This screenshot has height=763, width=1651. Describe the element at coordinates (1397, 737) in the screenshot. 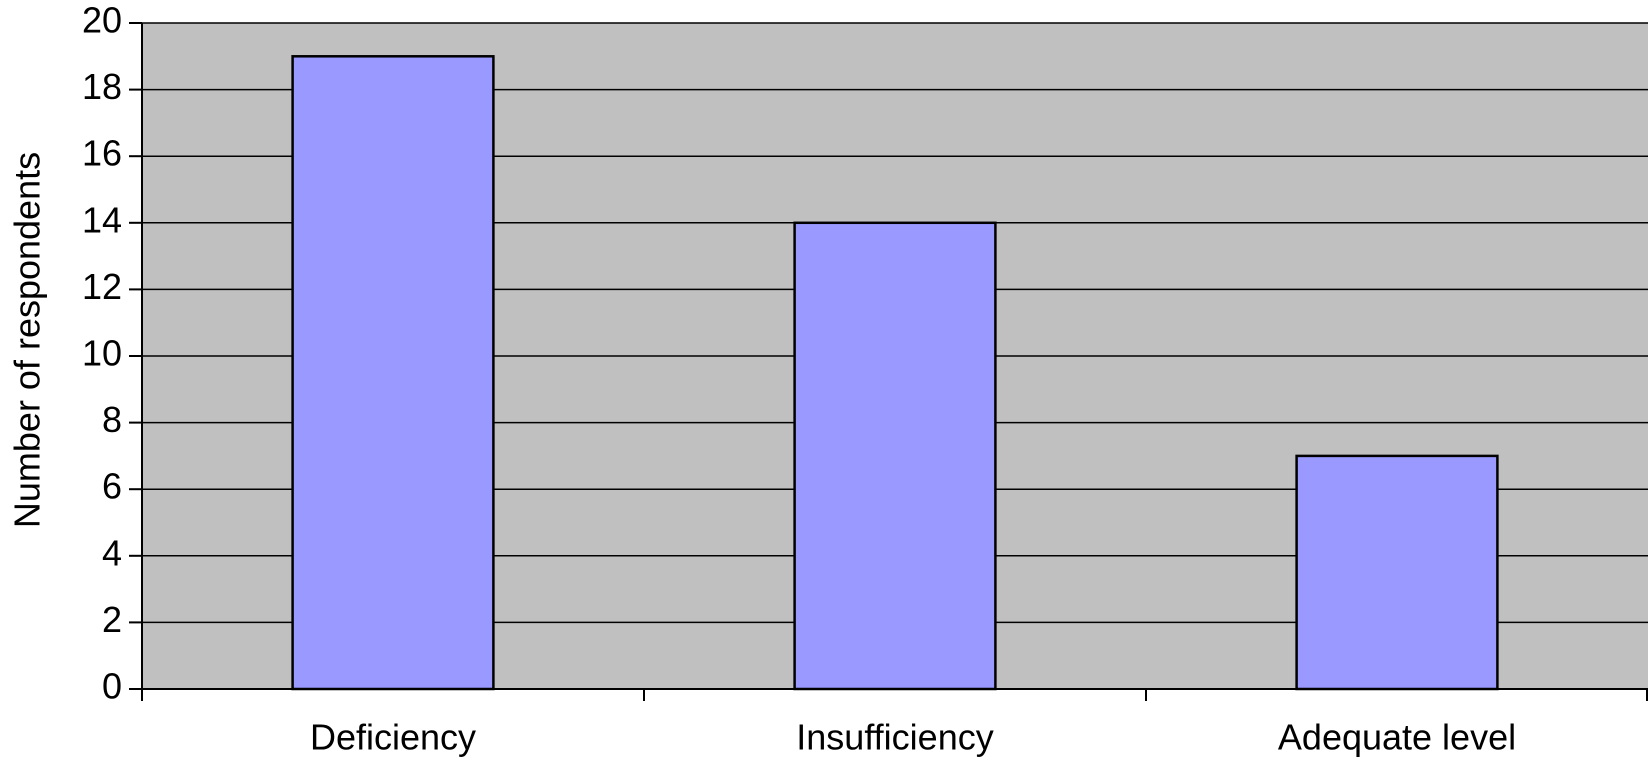

I see `x-tick-label: Adequate level` at that location.